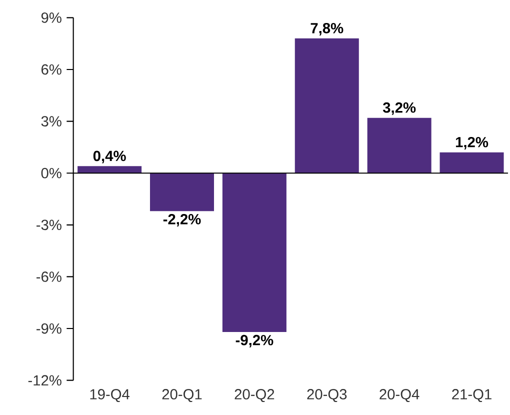 The image size is (510, 415). Describe the element at coordinates (472, 143) in the screenshot. I see `data-label: 1,2%` at that location.